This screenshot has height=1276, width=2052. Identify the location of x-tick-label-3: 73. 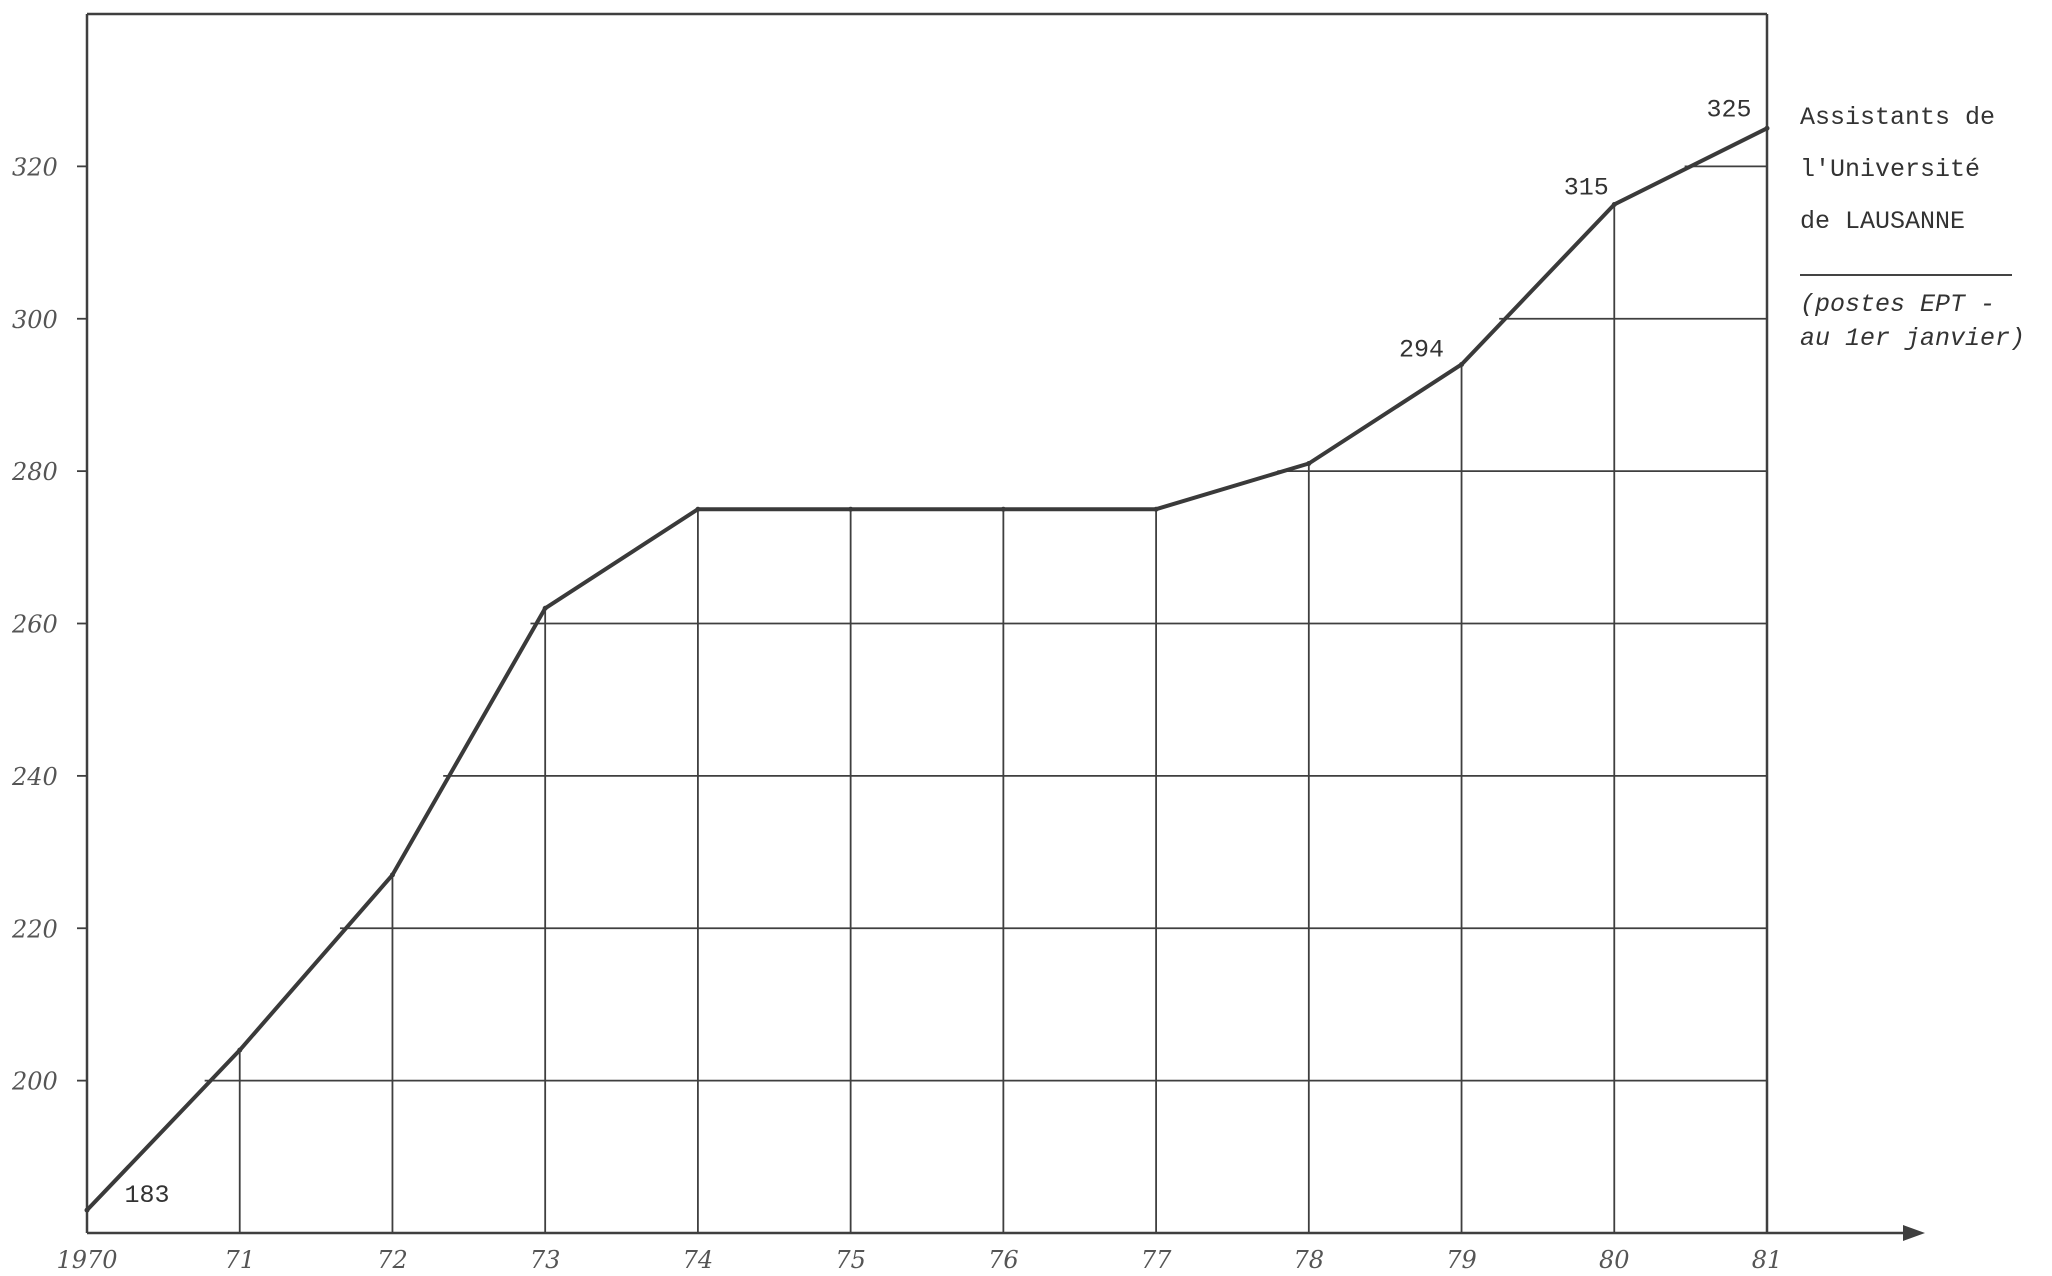
(545, 1260).